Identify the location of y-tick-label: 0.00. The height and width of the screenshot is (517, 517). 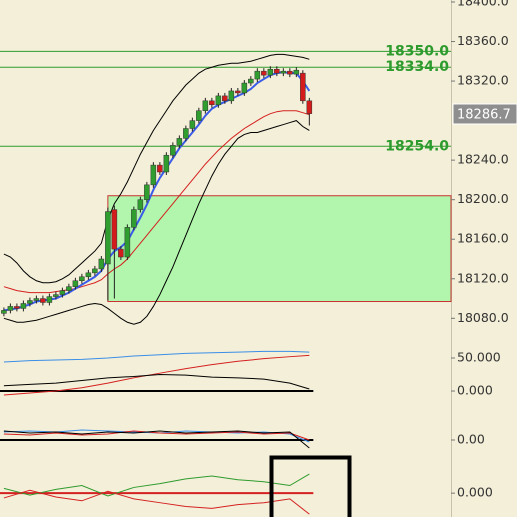
(471, 439).